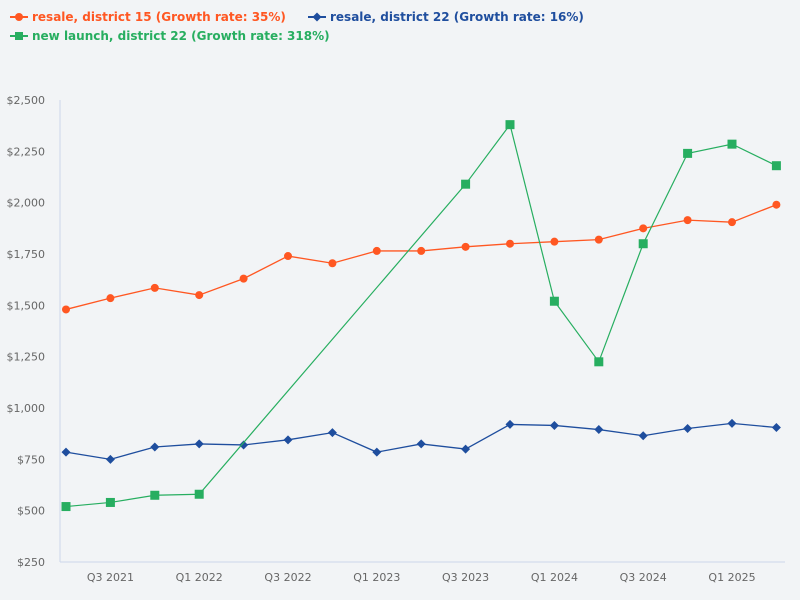  I want to click on x-tick-label: Q3 2023, so click(465, 577).